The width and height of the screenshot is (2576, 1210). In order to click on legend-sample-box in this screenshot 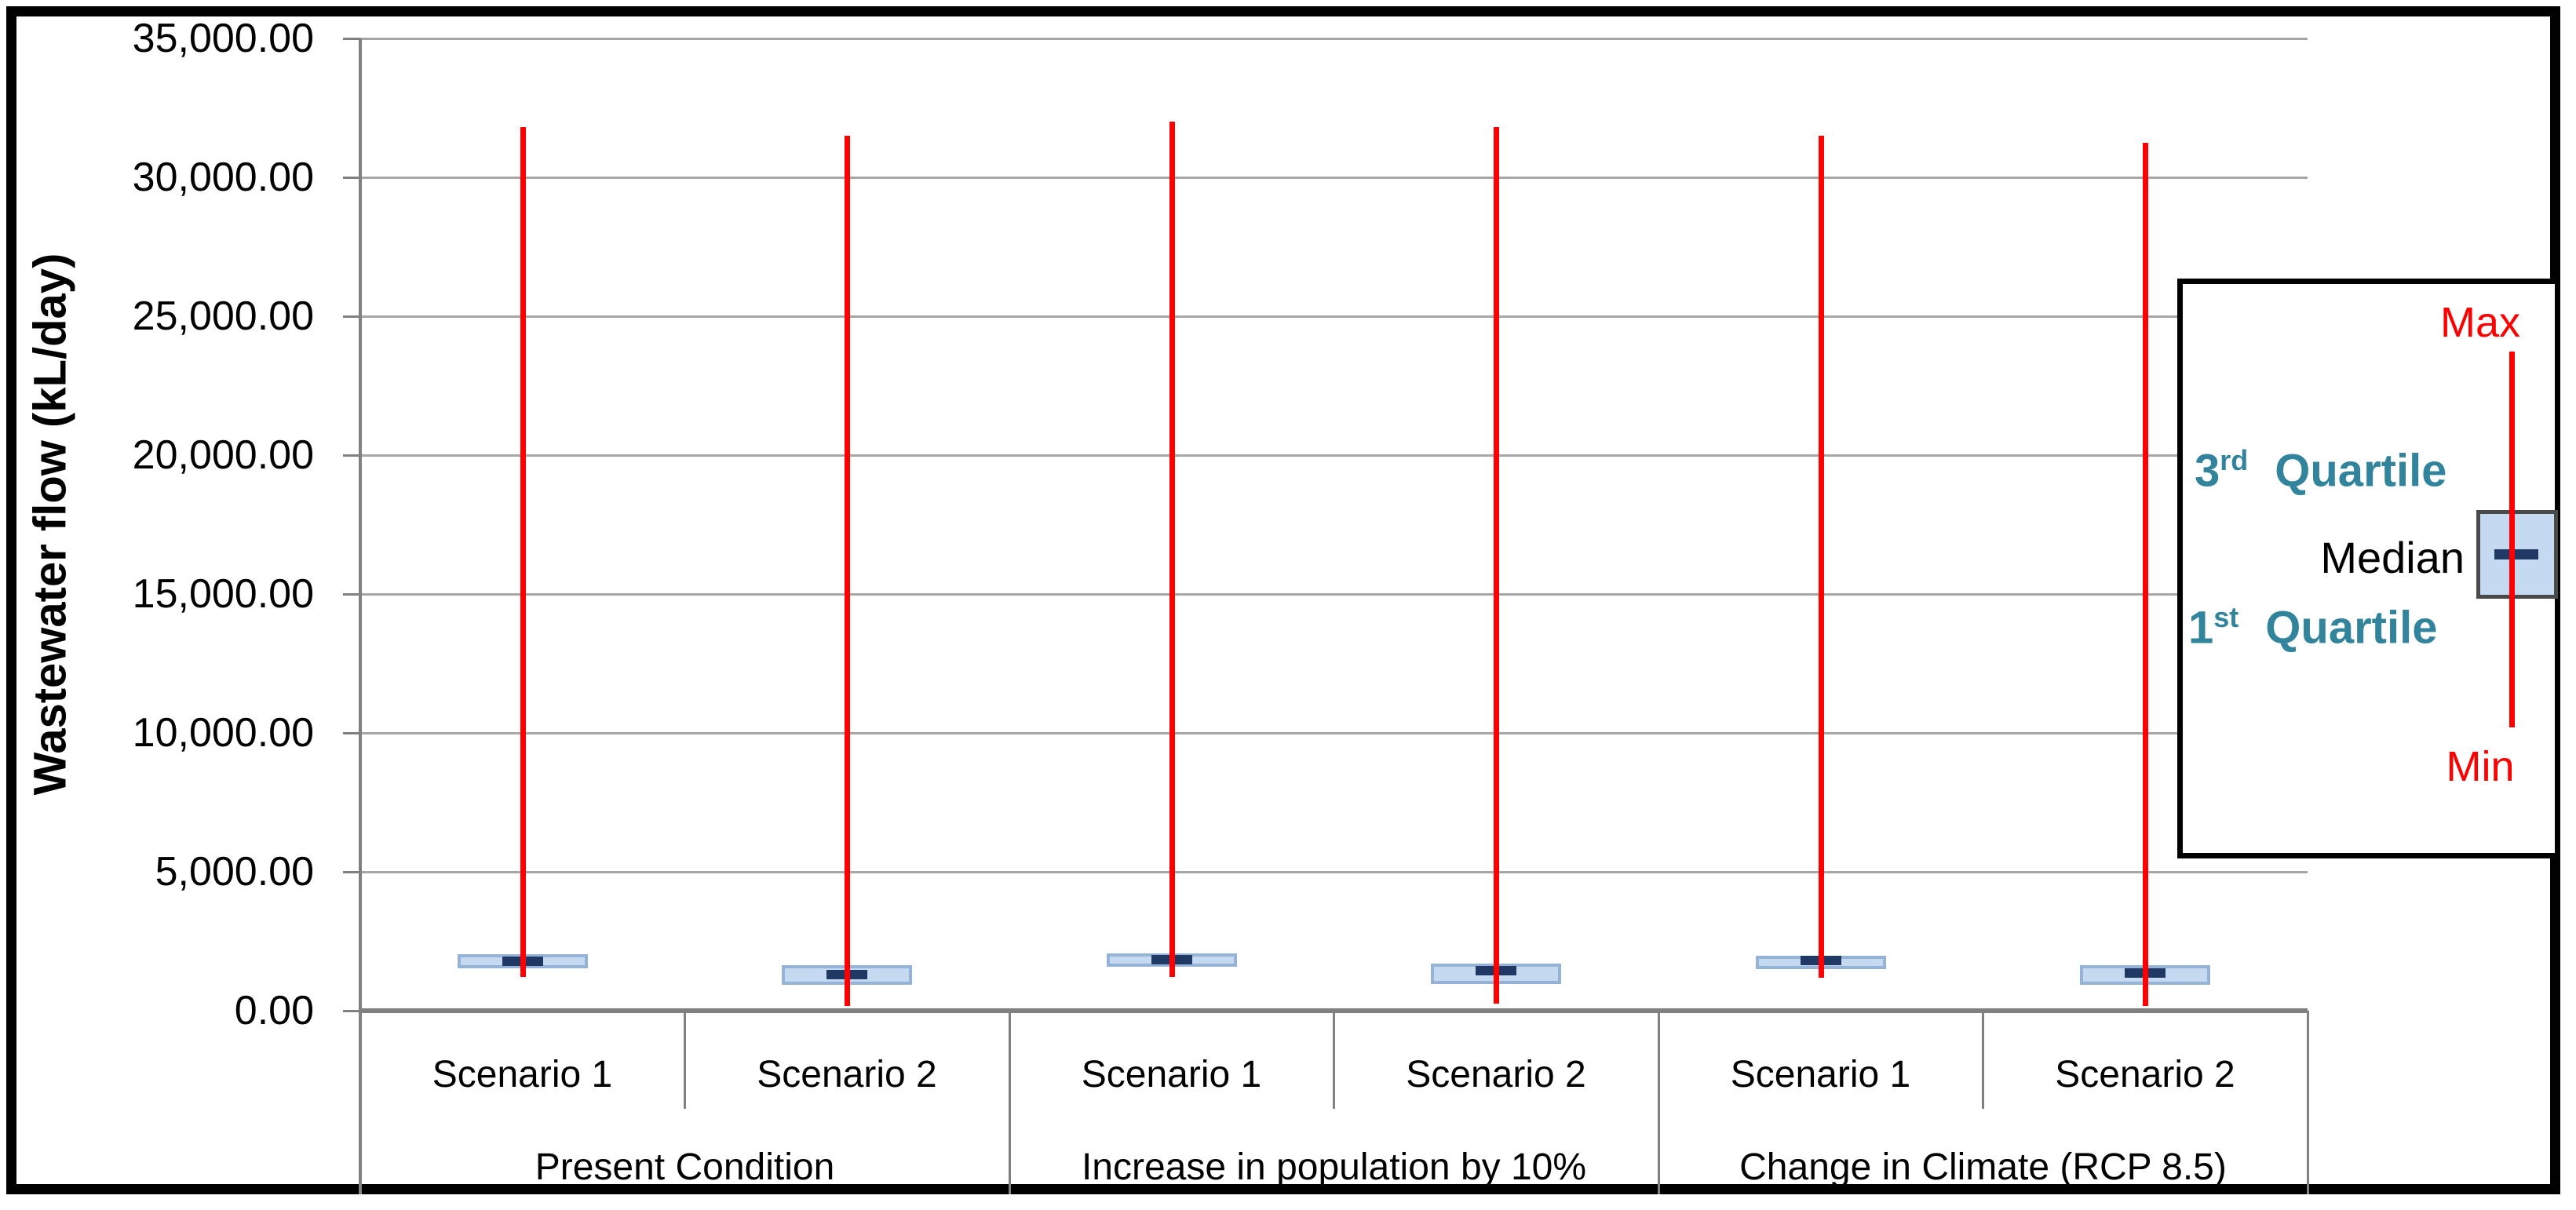, I will do `click(2517, 554)`.